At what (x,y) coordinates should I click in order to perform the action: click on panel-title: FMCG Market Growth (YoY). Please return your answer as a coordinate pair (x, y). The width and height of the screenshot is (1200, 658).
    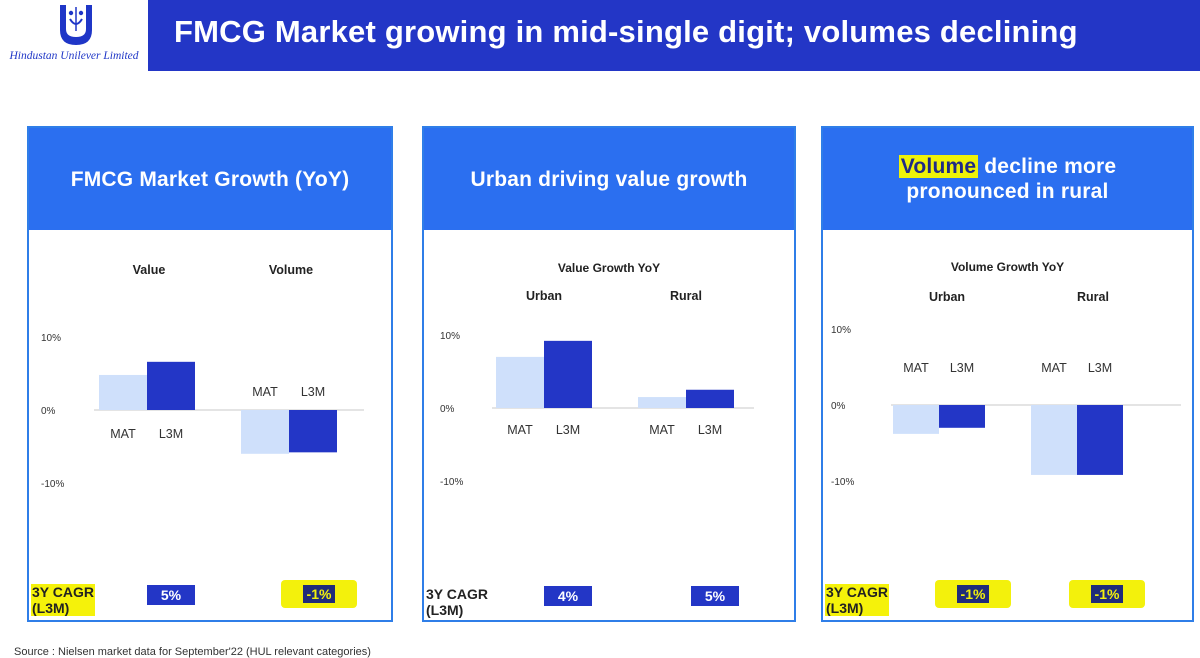
    Looking at the image, I should click on (210, 179).